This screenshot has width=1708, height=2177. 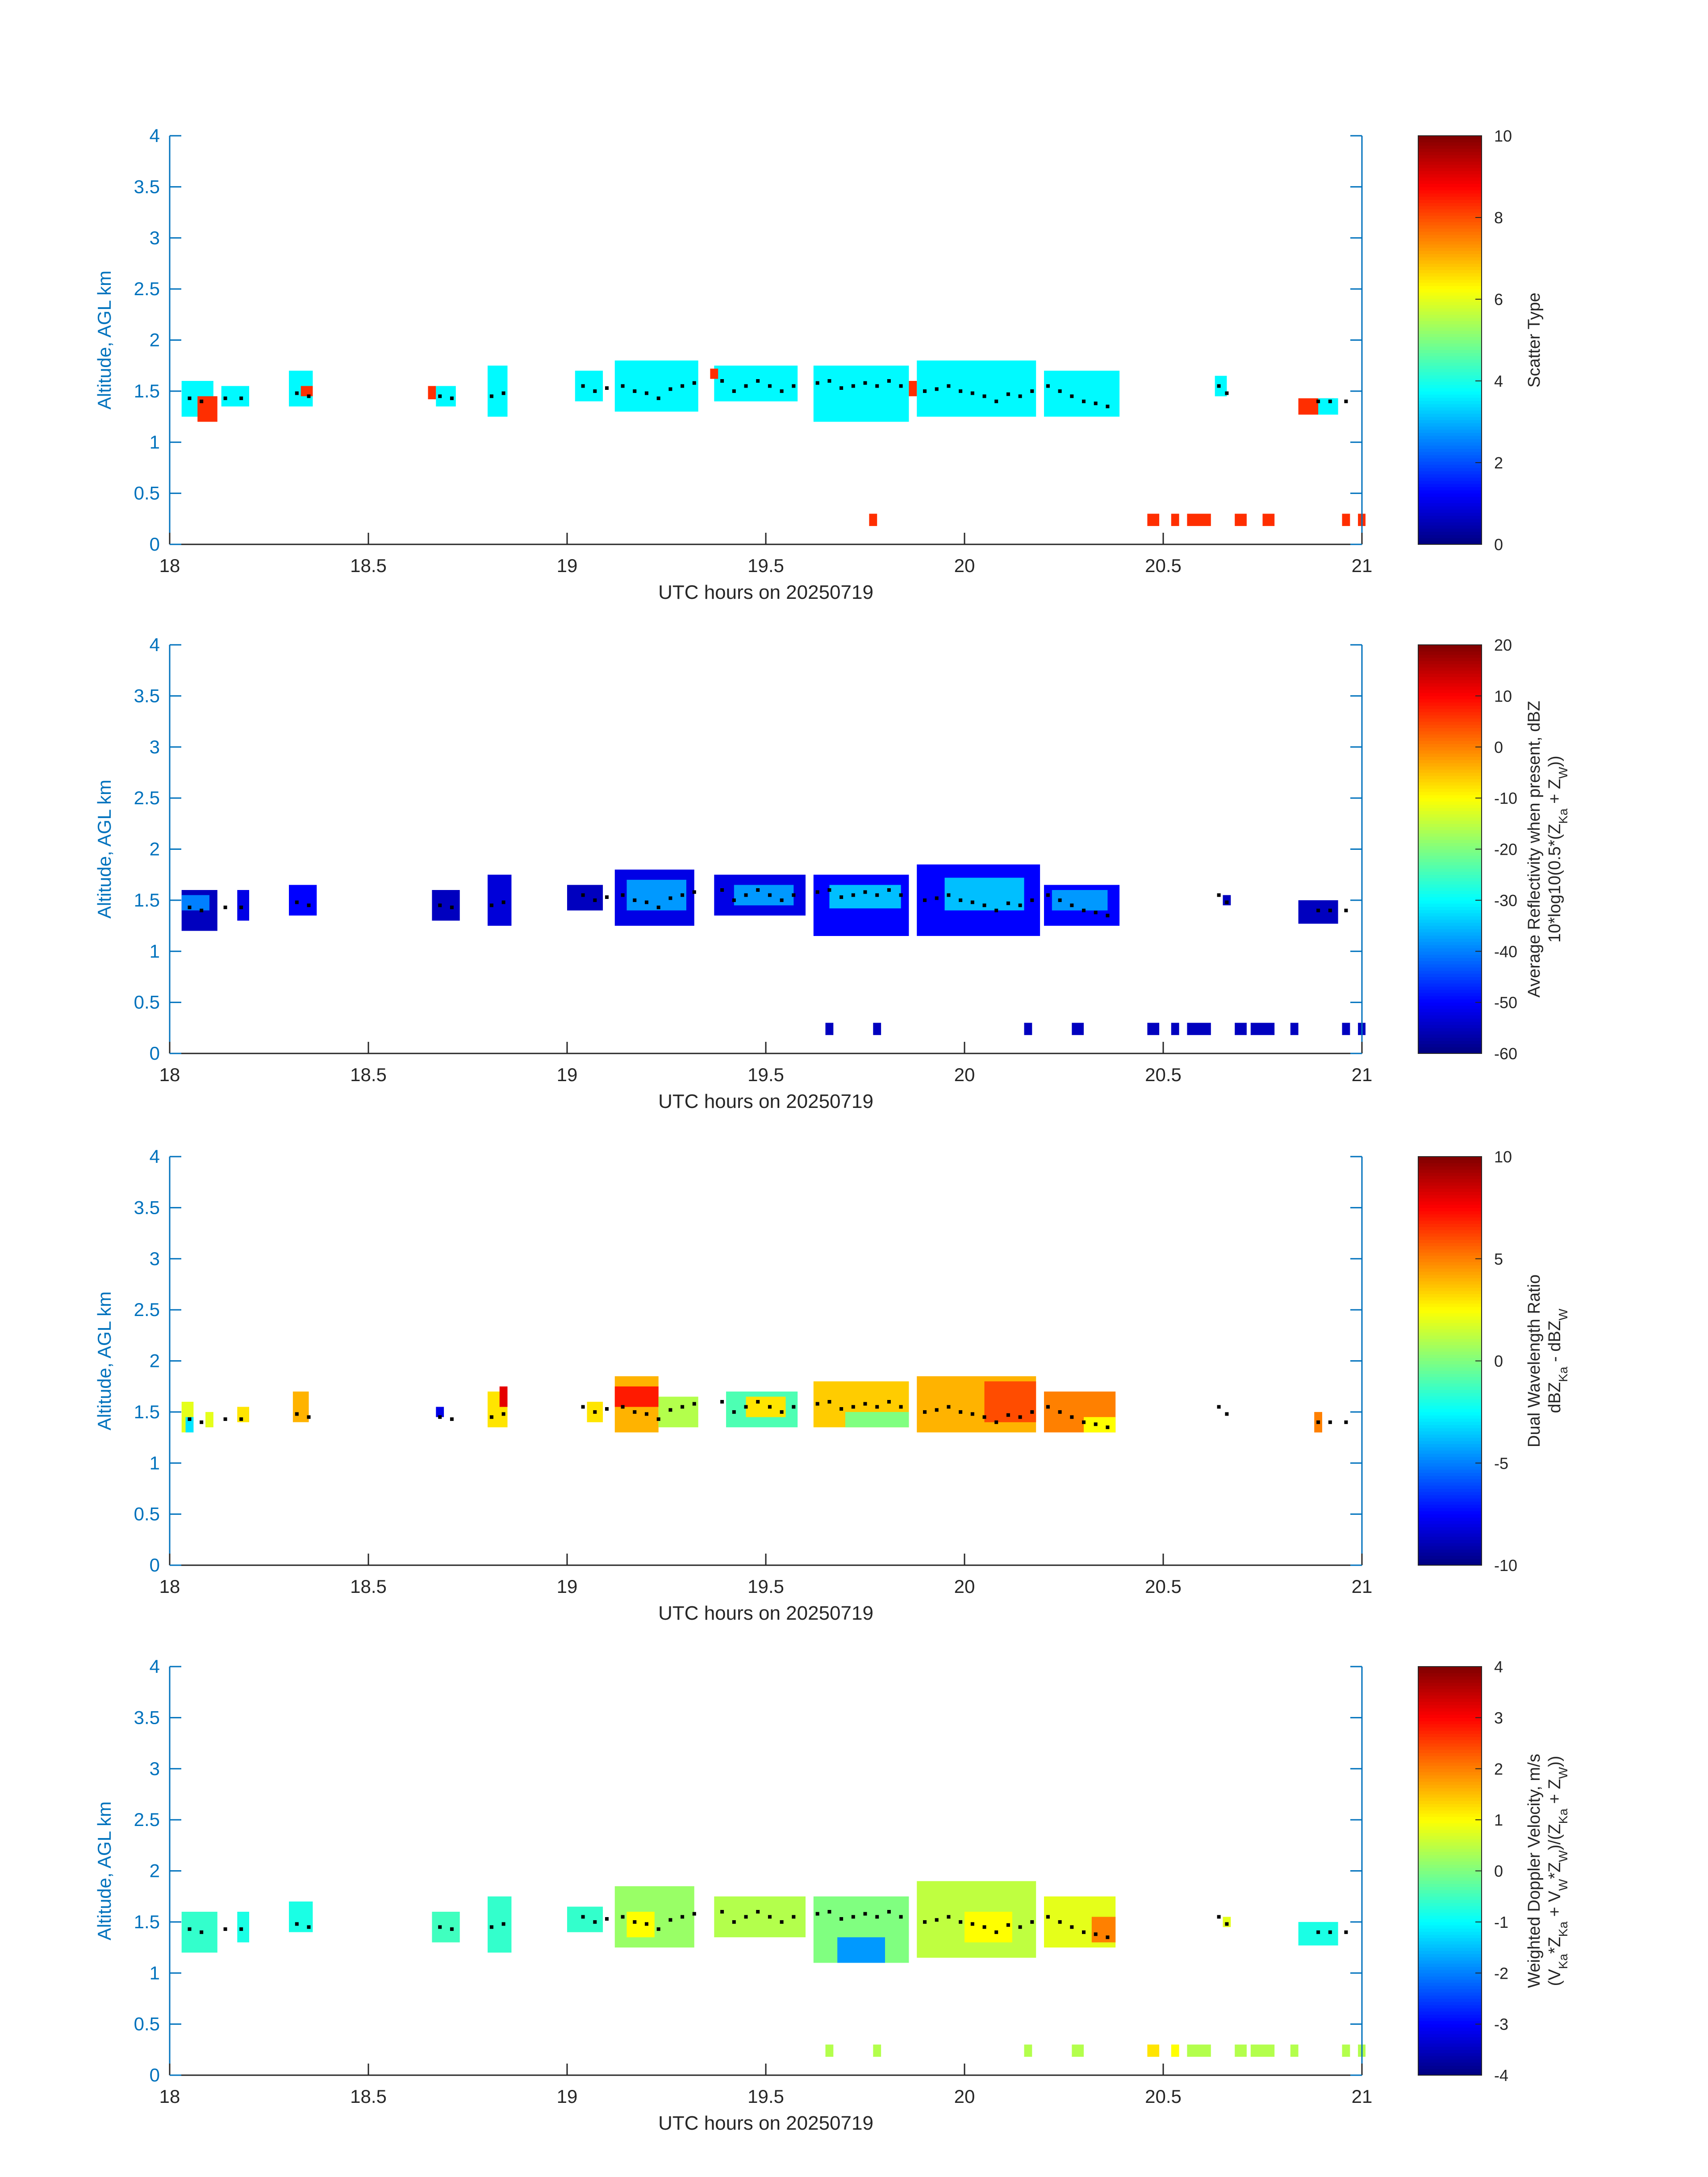 What do you see at coordinates (1163, 2096) in the screenshot?
I see `x-tick-label: 20.5` at bounding box center [1163, 2096].